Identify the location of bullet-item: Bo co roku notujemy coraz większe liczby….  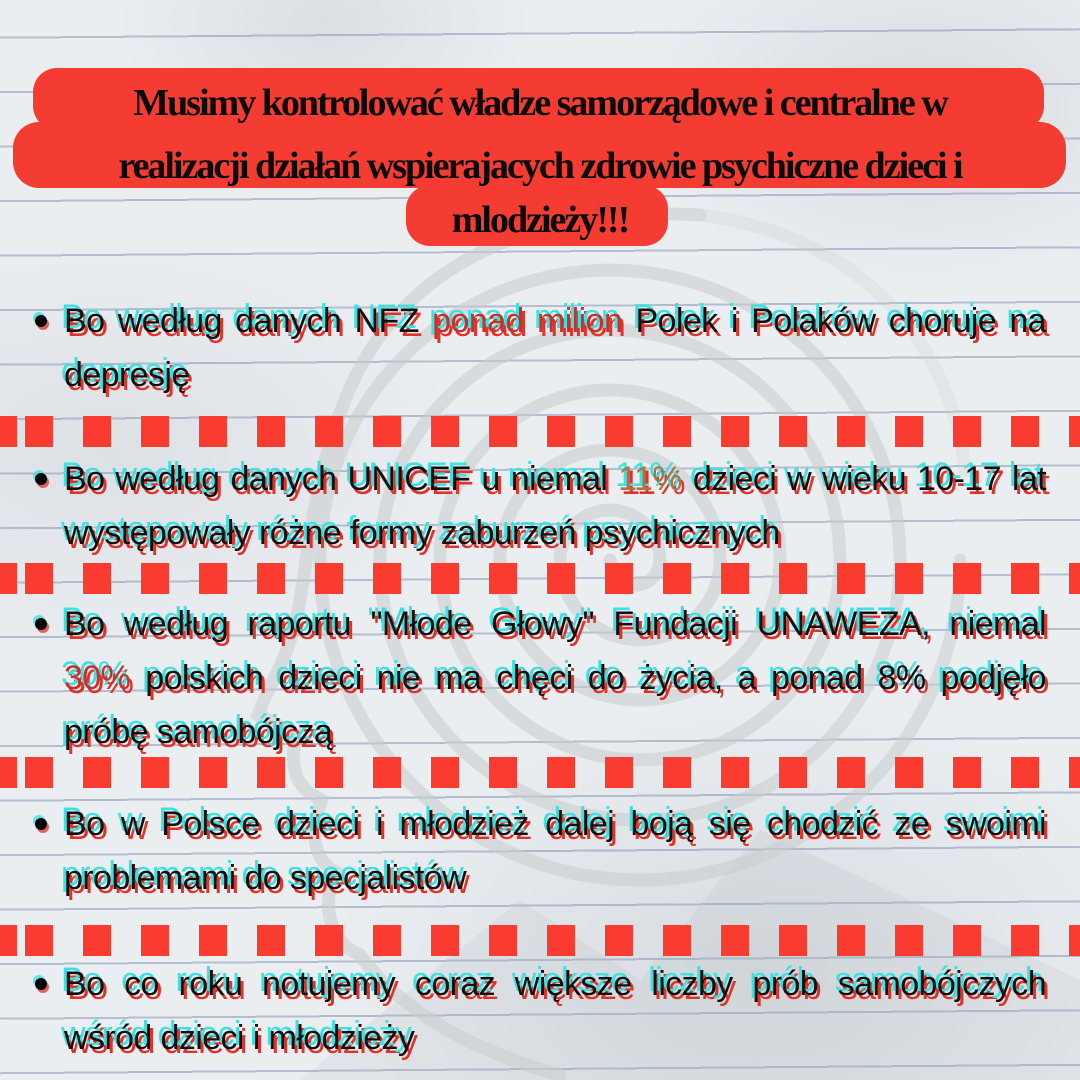
(538, 1011).